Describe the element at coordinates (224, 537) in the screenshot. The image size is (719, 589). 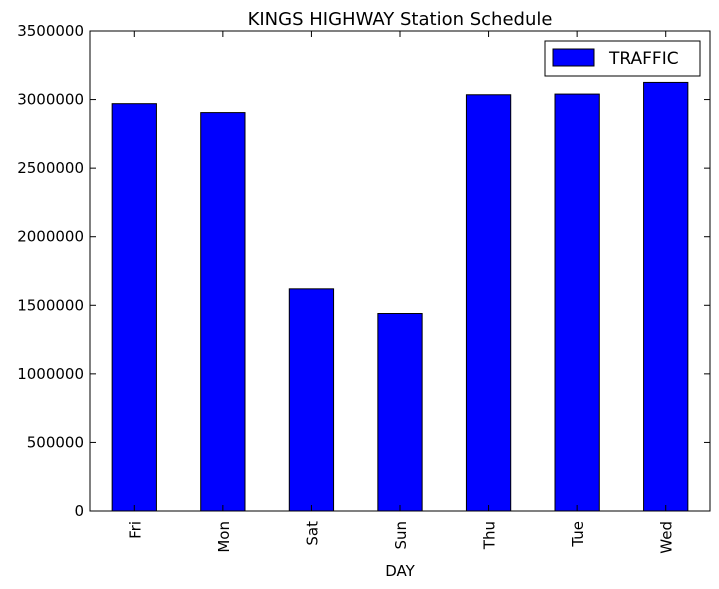
I see `x-tick-label-mon: Mon` at that location.